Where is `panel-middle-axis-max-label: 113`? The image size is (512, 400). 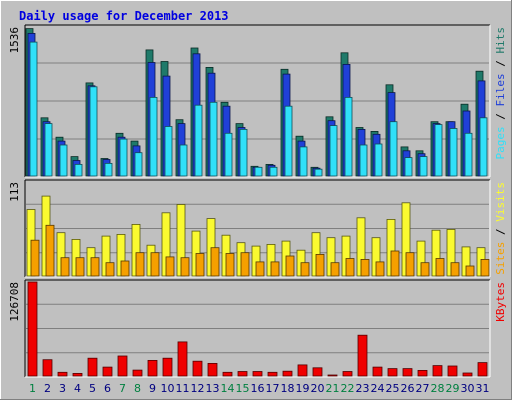 panel-middle-axis-max-label: 113 is located at coordinates (14, 192).